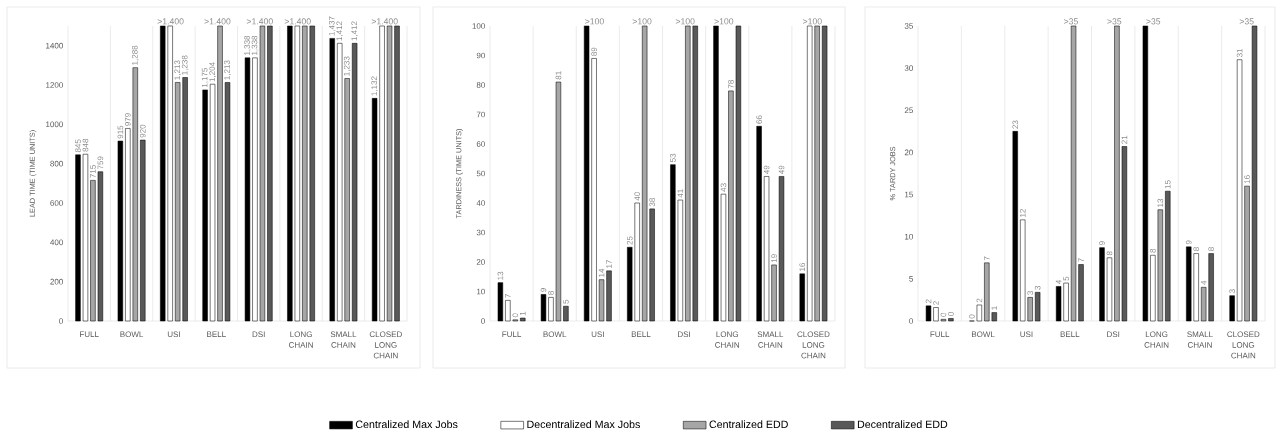 The height and width of the screenshot is (435, 1280). What do you see at coordinates (480, 203) in the screenshot?
I see `y-tick-label: 40` at bounding box center [480, 203].